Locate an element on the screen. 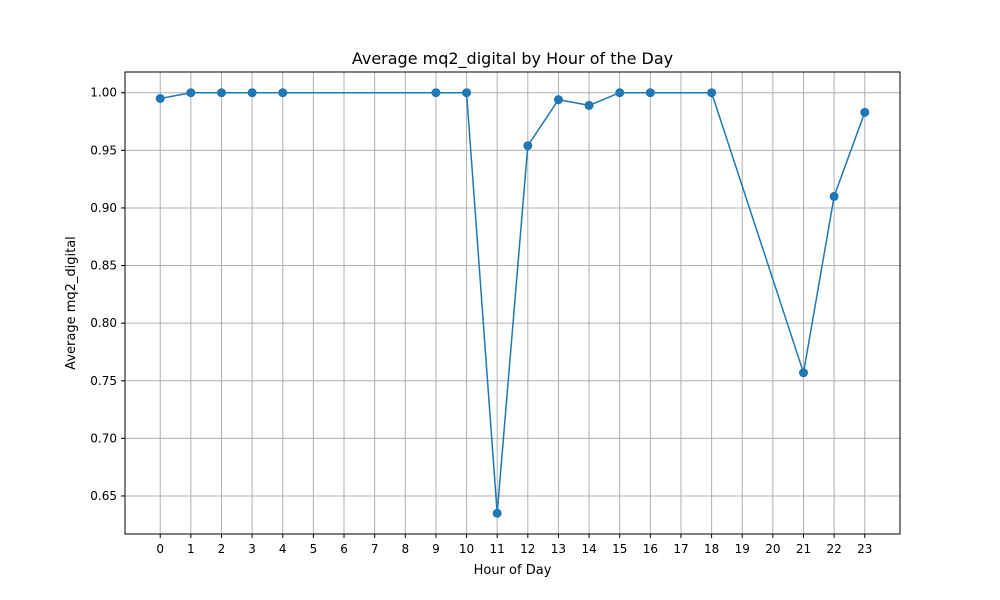 The width and height of the screenshot is (1000, 600). x-tick-label: 11 is located at coordinates (497, 549).